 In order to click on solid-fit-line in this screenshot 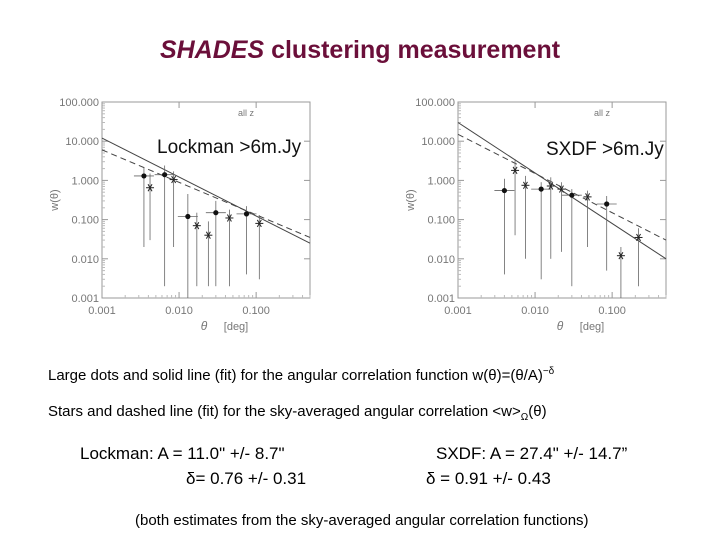, I will do `click(206, 190)`.